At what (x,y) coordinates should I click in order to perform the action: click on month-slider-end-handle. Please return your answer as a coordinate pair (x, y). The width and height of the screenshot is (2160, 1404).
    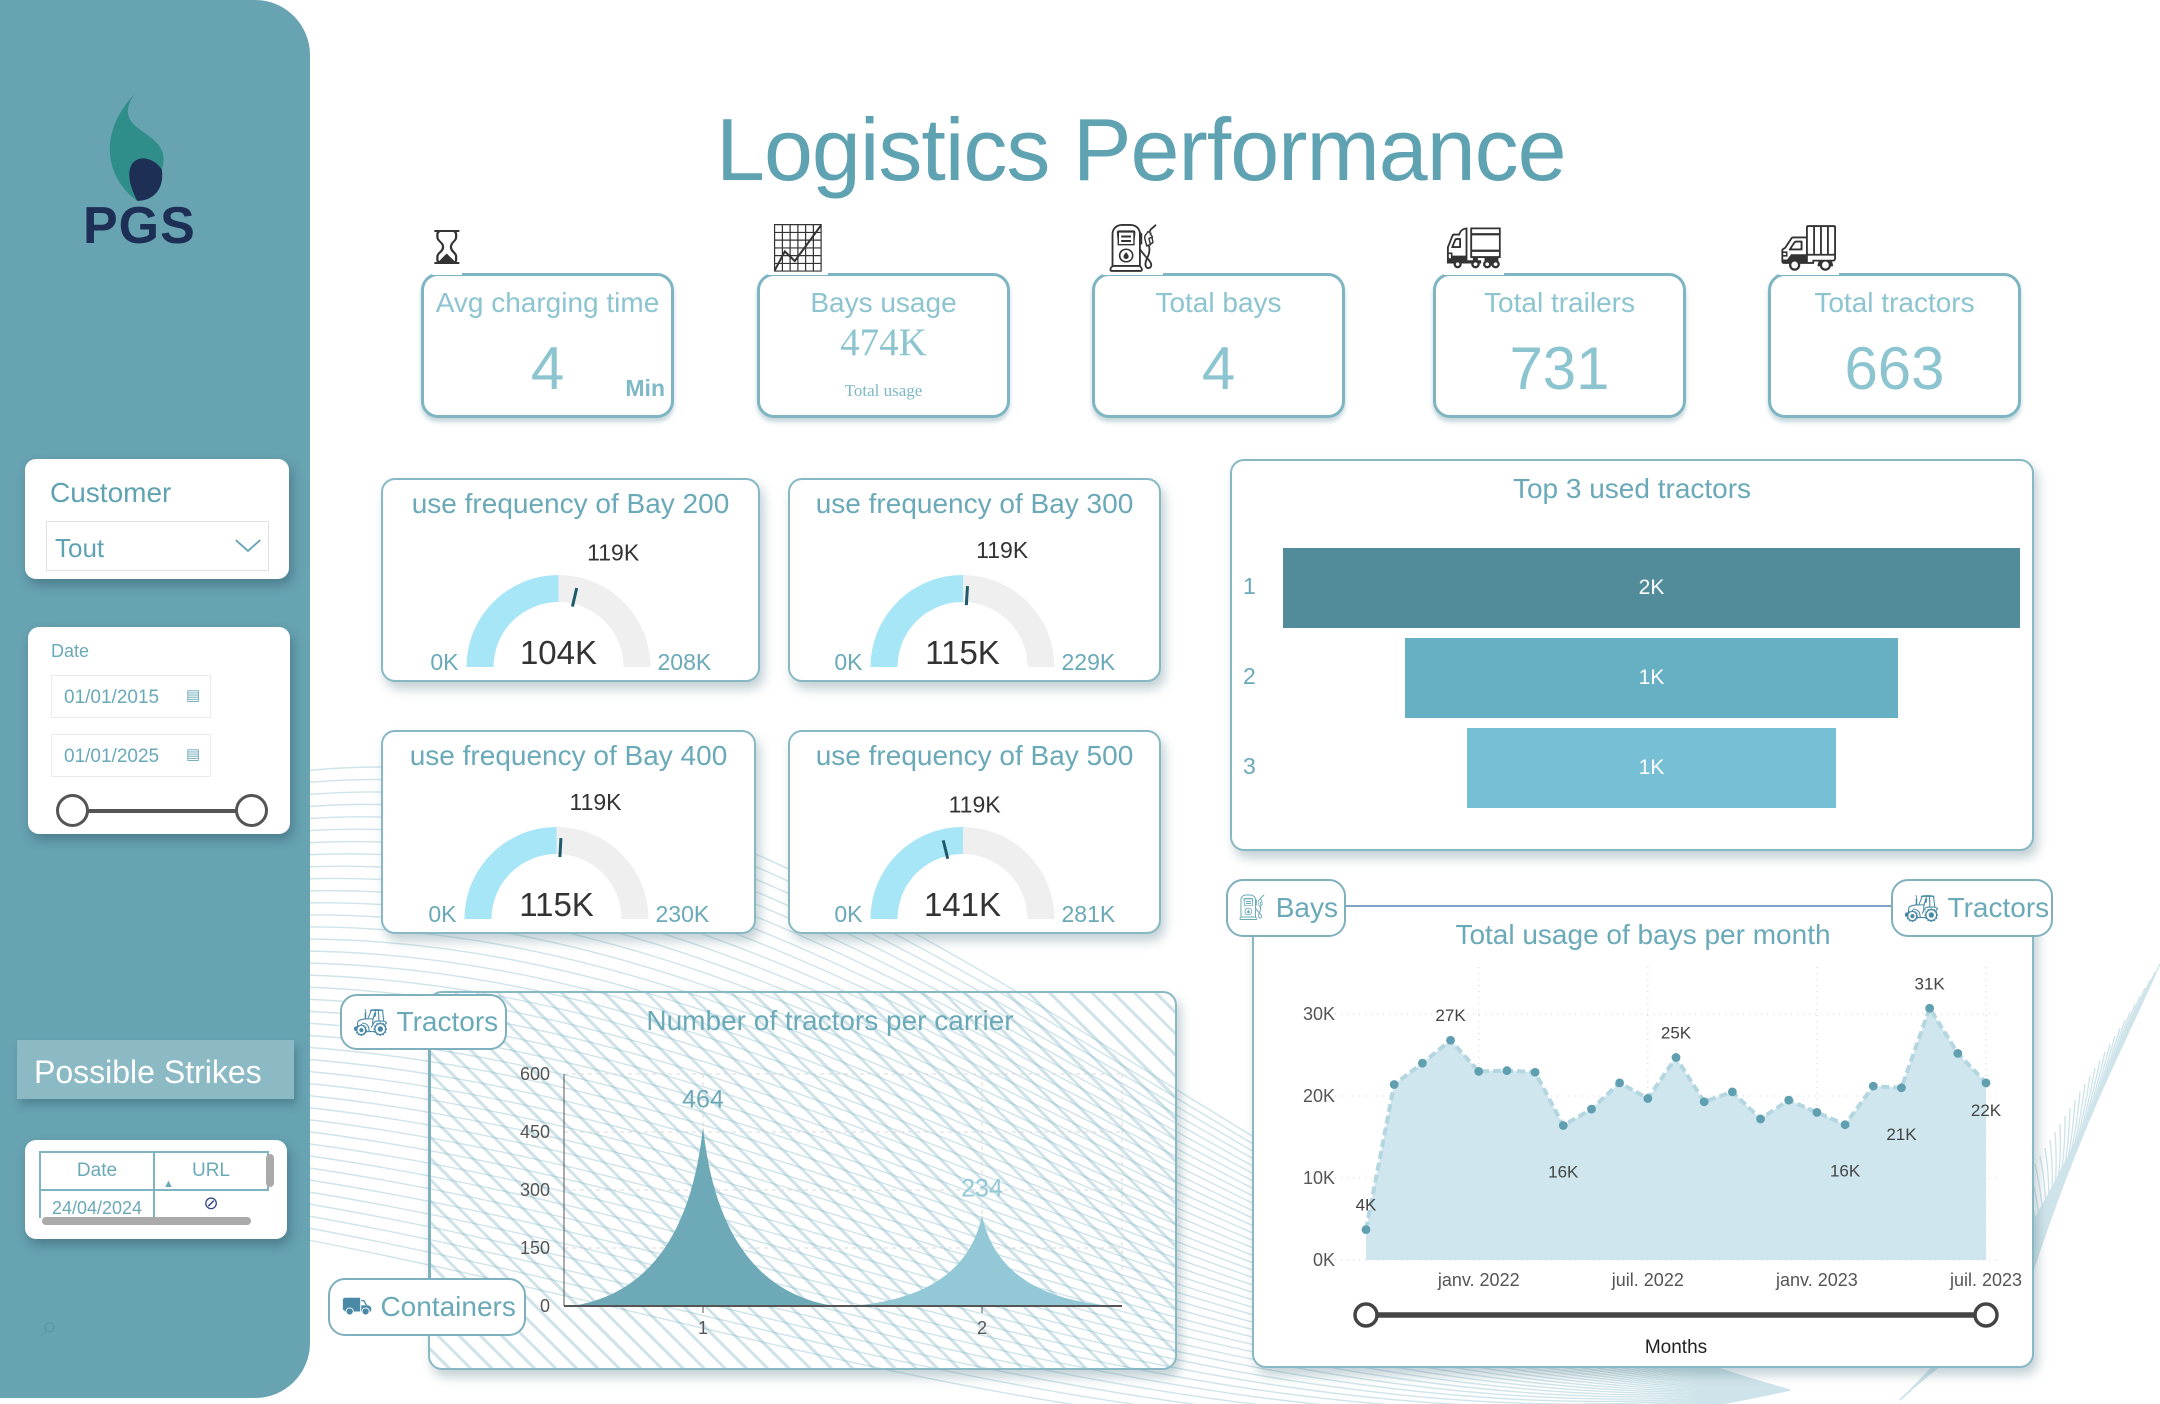
    Looking at the image, I should click on (1986, 1315).